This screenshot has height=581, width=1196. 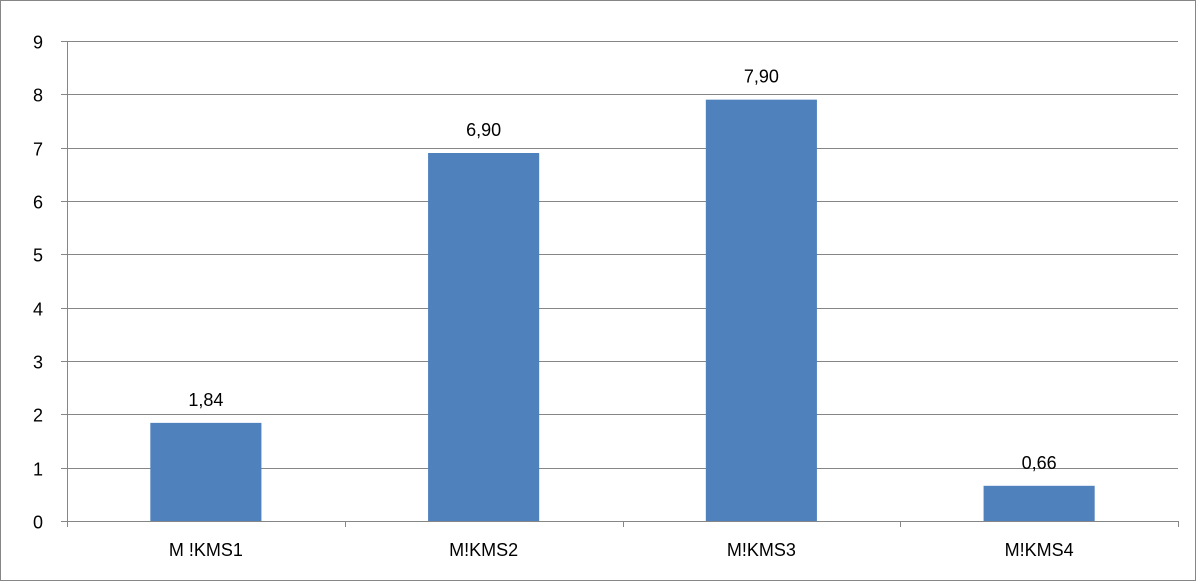 I want to click on y-tick-label: 8, so click(x=38, y=96).